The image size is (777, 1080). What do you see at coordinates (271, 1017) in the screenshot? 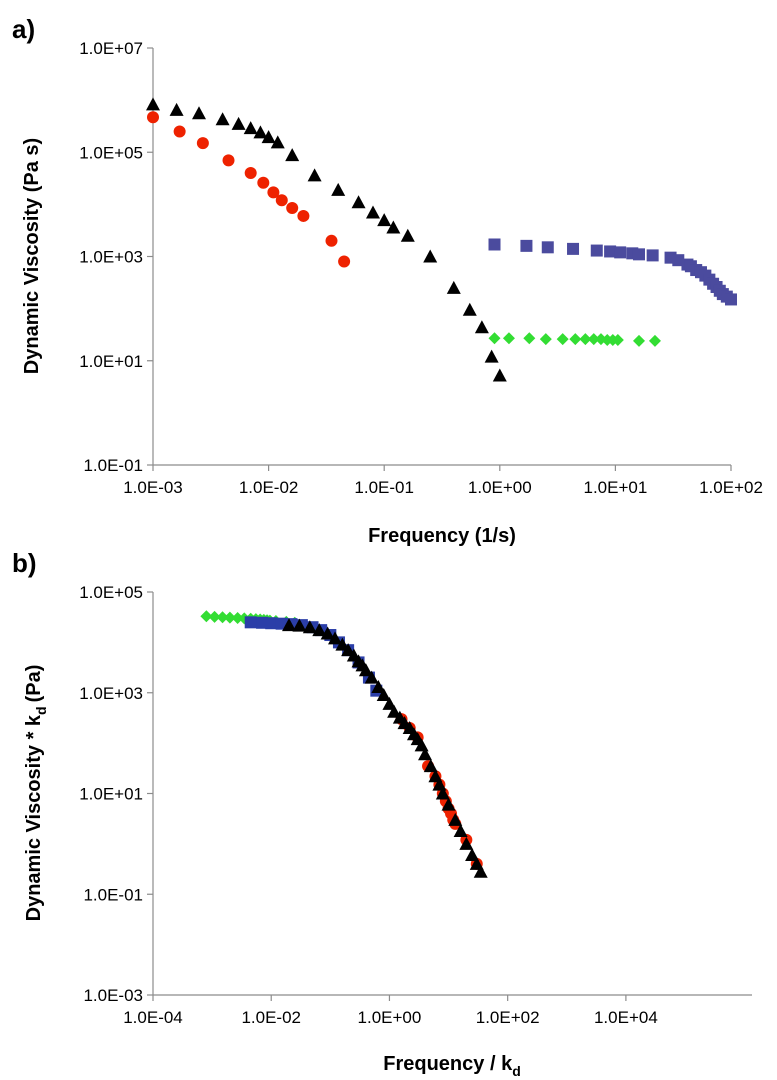
I see `panel-b-x-tick-label: 1.0E-02` at bounding box center [271, 1017].